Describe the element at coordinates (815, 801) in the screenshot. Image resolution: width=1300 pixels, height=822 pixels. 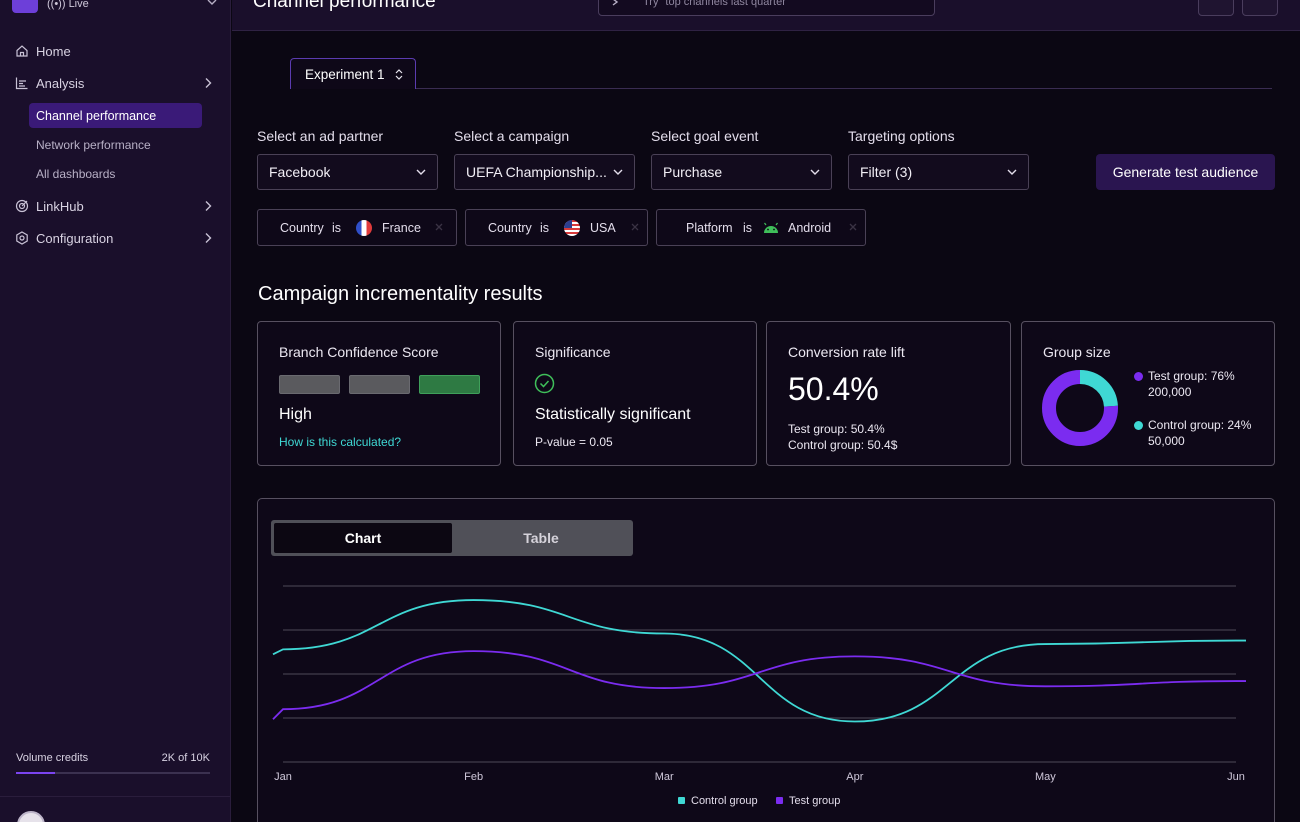
I see `legend-label: Test group` at that location.